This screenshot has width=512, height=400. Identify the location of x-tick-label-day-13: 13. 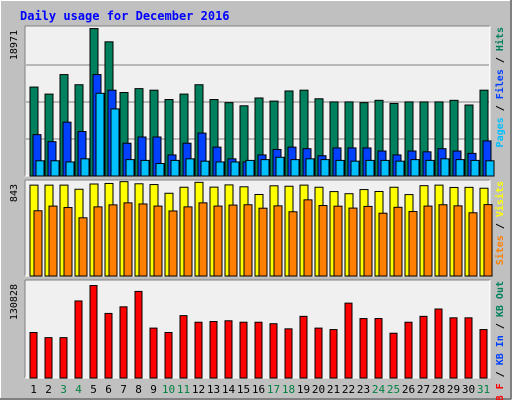
(213, 389).